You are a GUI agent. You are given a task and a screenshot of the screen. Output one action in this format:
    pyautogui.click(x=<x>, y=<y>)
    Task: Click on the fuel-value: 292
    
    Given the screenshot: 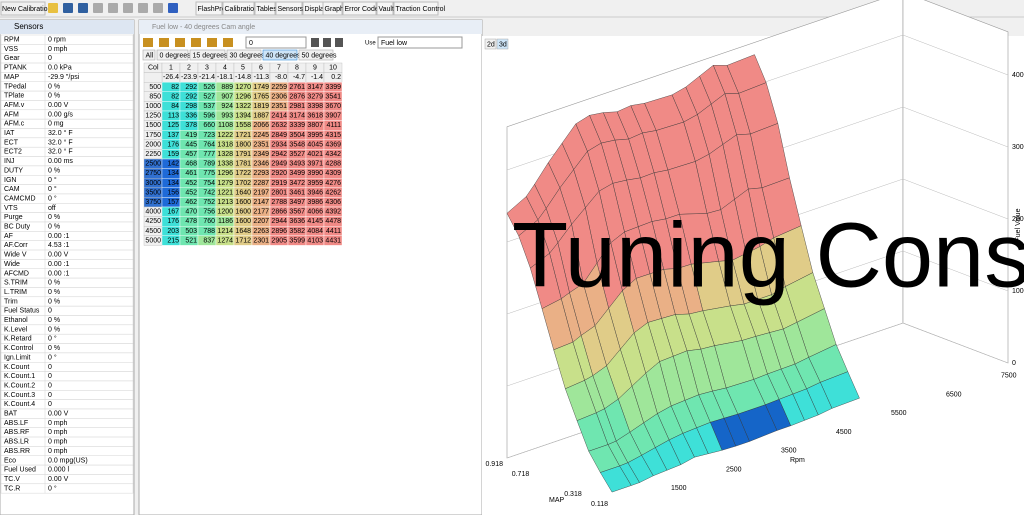 What is the action you would take?
    pyautogui.click(x=191, y=96)
    